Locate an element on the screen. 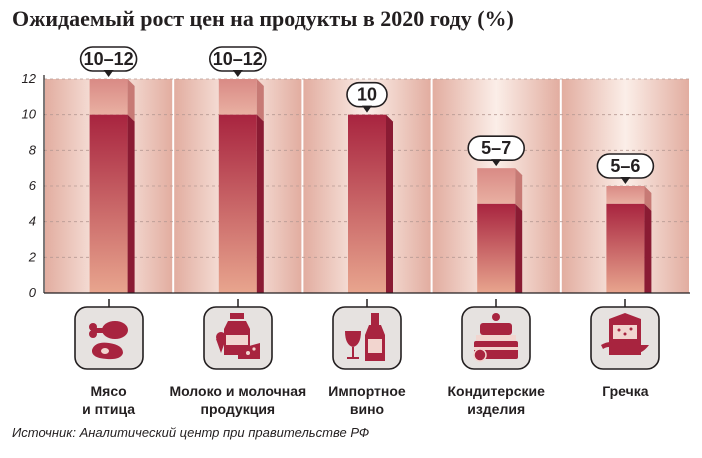  category-label-line: вино is located at coordinates (367, 409).